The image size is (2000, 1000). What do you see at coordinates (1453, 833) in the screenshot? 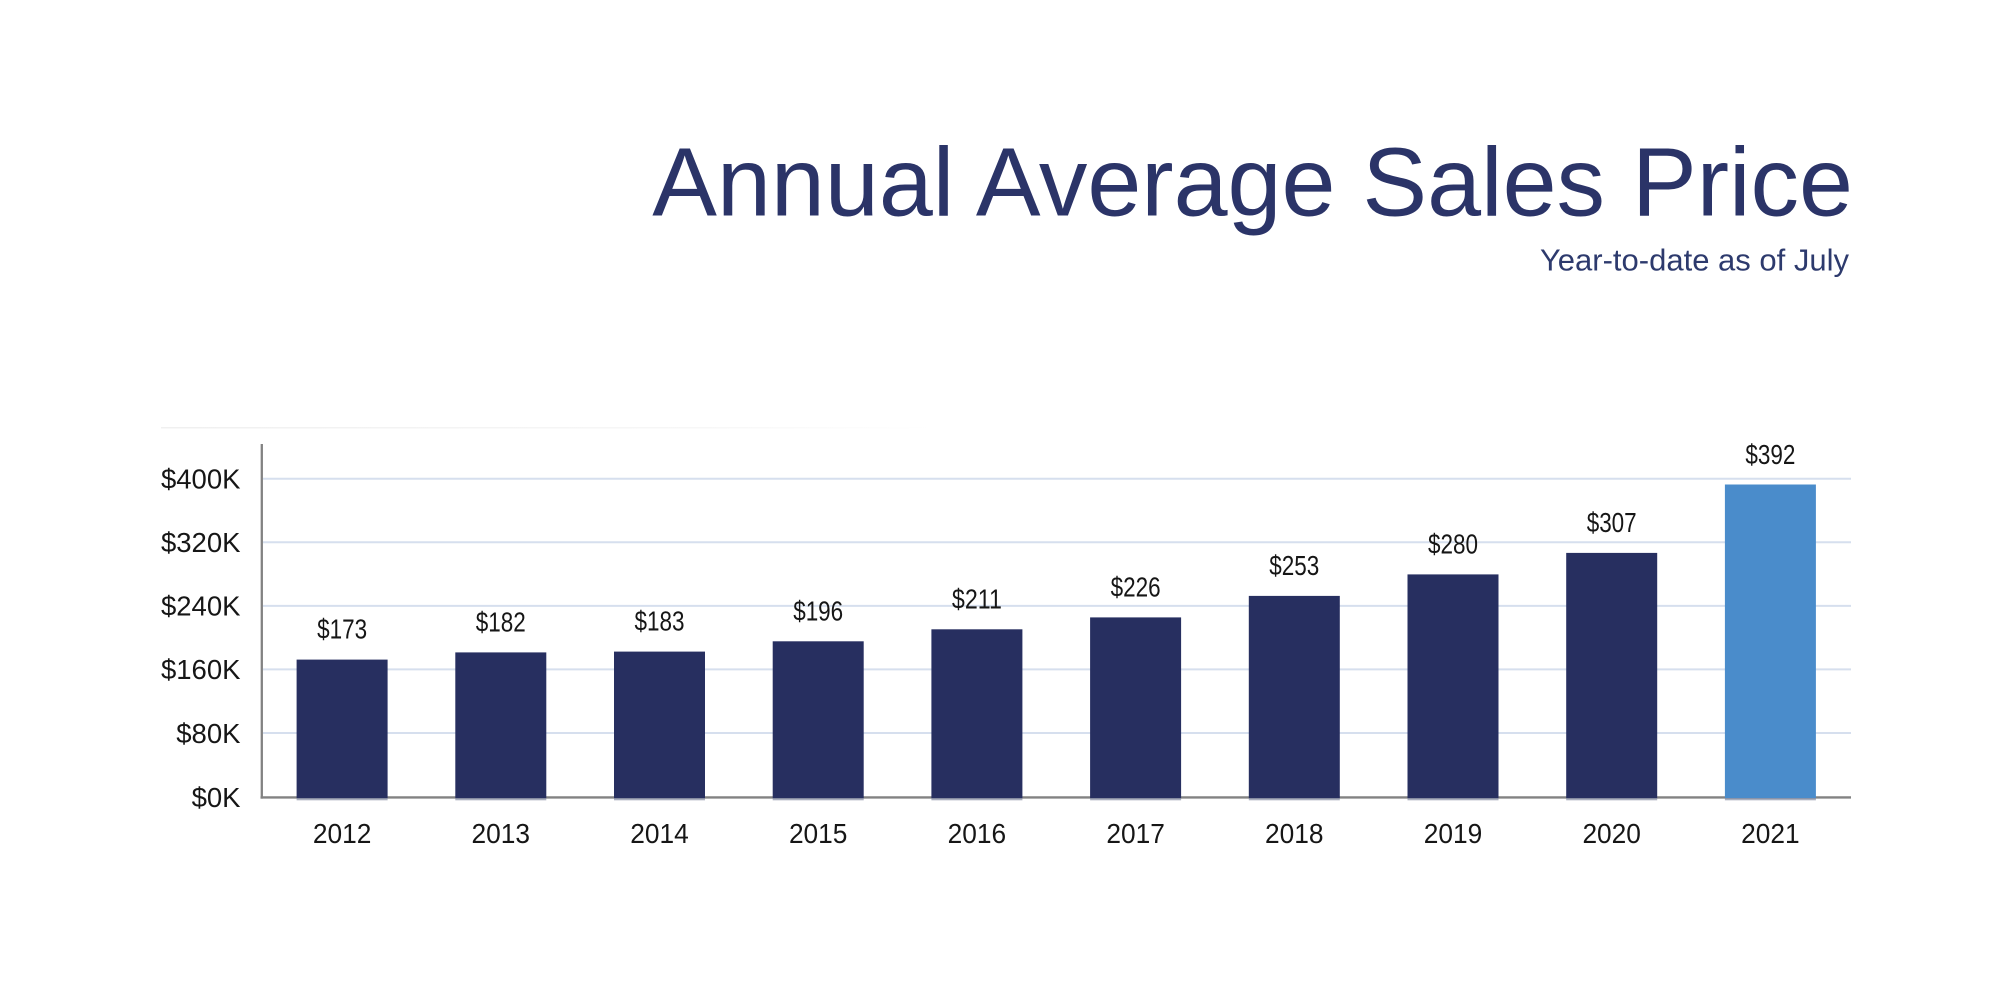
I see `svg-text: 2019` at bounding box center [1453, 833].